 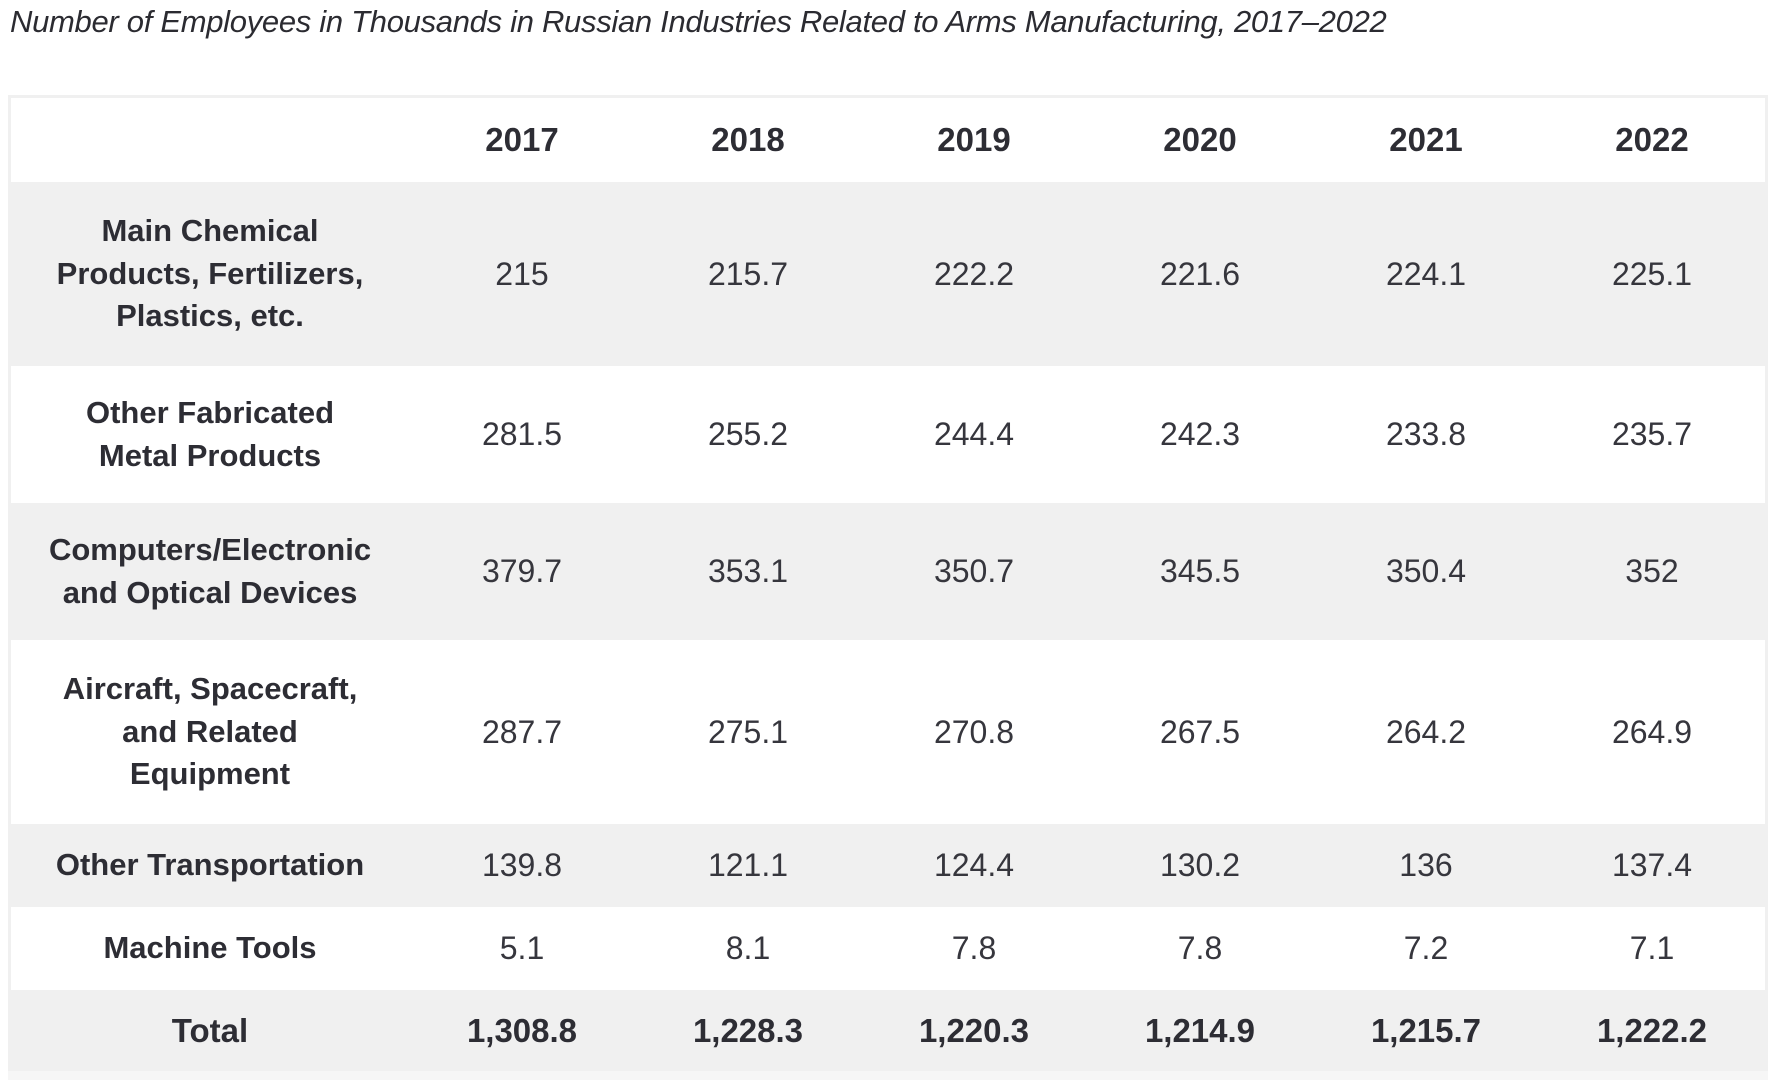 What do you see at coordinates (974, 1030) in the screenshot?
I see `total-cell: 1,220.3` at bounding box center [974, 1030].